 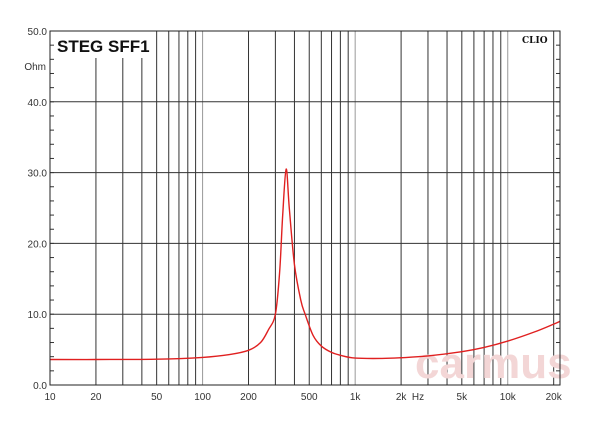 What do you see at coordinates (463, 397) in the screenshot?
I see `x-tick-label: 5k` at bounding box center [463, 397].